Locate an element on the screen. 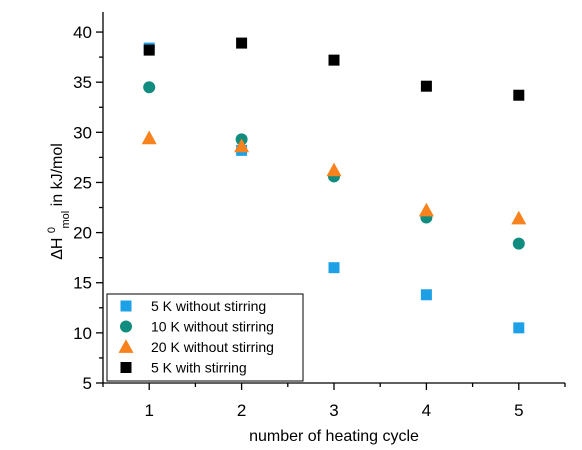  x-tick-label: 4 is located at coordinates (426, 410).